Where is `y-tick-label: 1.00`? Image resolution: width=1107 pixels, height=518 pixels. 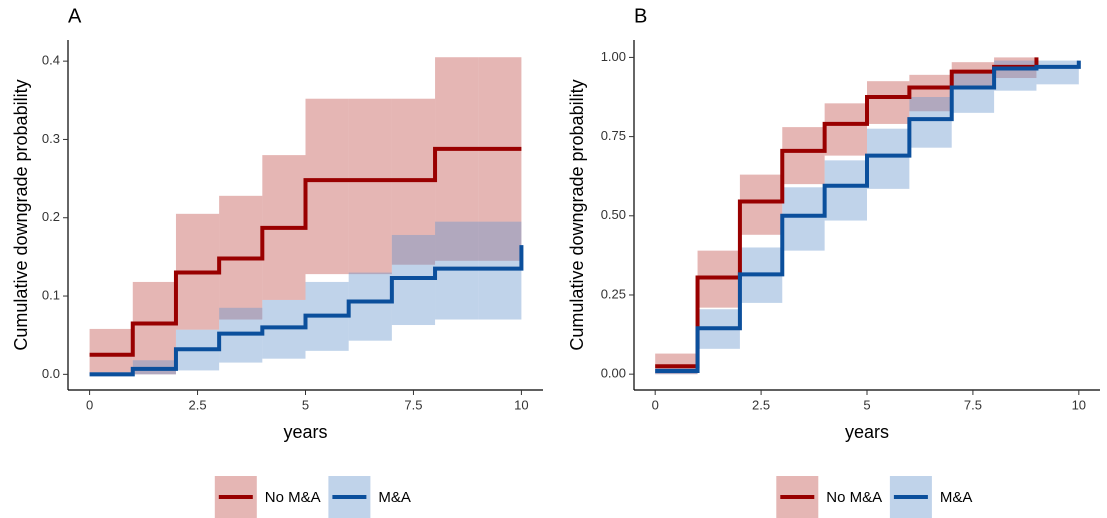
y-tick-label: 1.00 is located at coordinates (613, 56).